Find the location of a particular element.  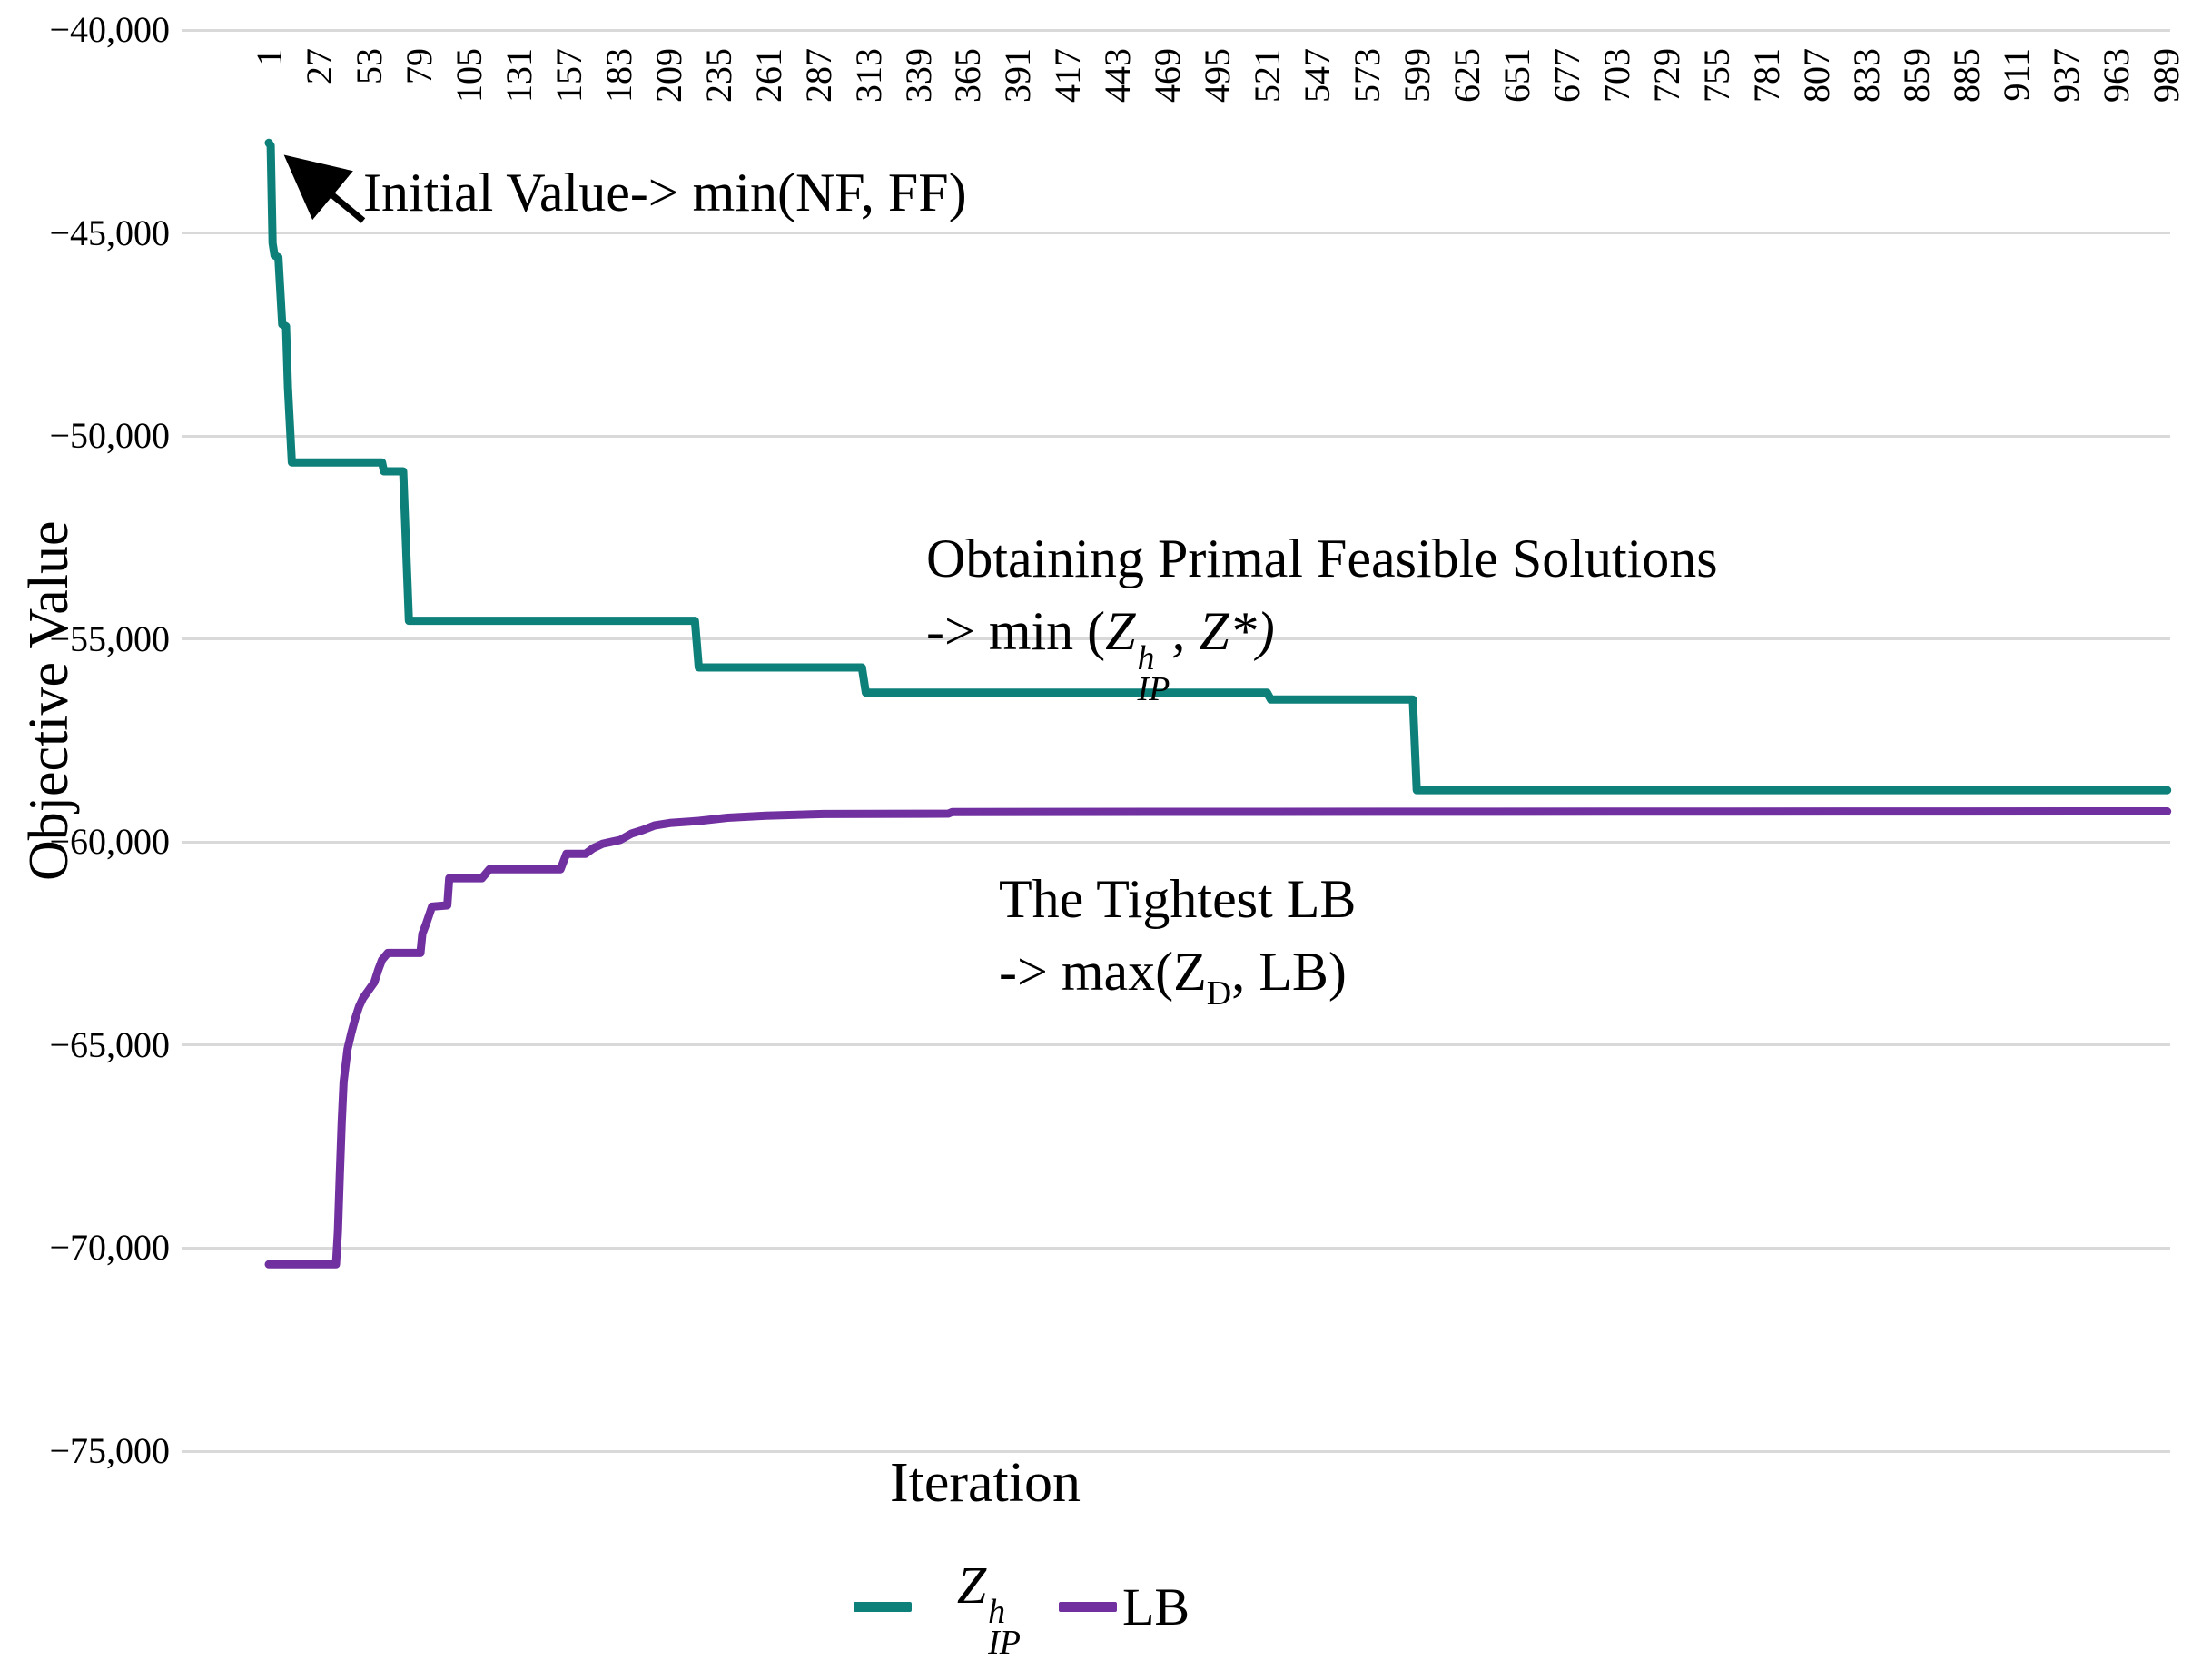

annotation-primal-line1: Obtaining Primal Feasible Solutions is located at coordinates (1322, 559).